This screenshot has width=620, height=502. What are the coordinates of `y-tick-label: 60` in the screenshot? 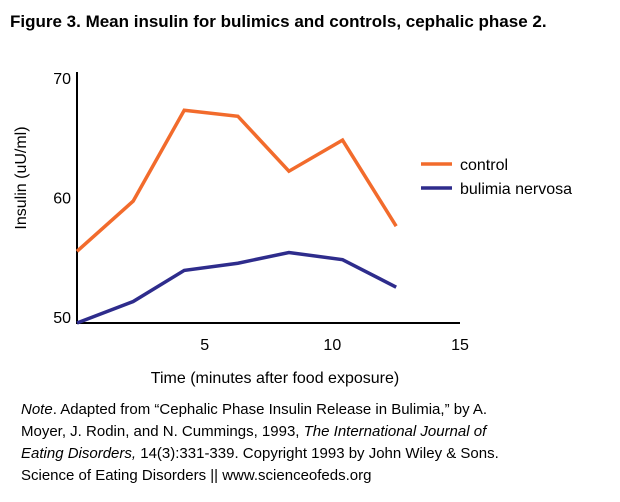 It's located at (62, 199).